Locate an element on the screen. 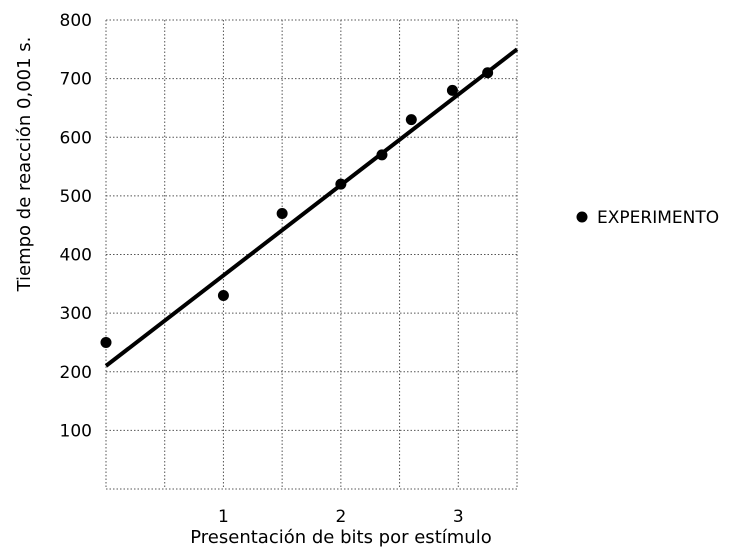 This screenshot has width=742, height=549. legend: EXPERIMENTO is located at coordinates (647, 218).